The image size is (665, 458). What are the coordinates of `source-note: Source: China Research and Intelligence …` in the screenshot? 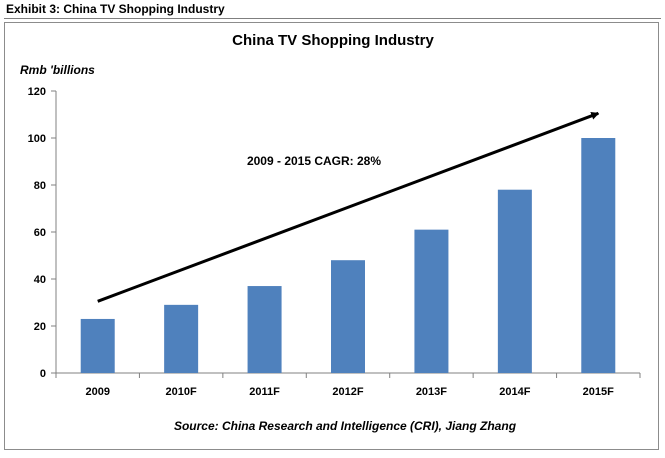 It's located at (345, 426).